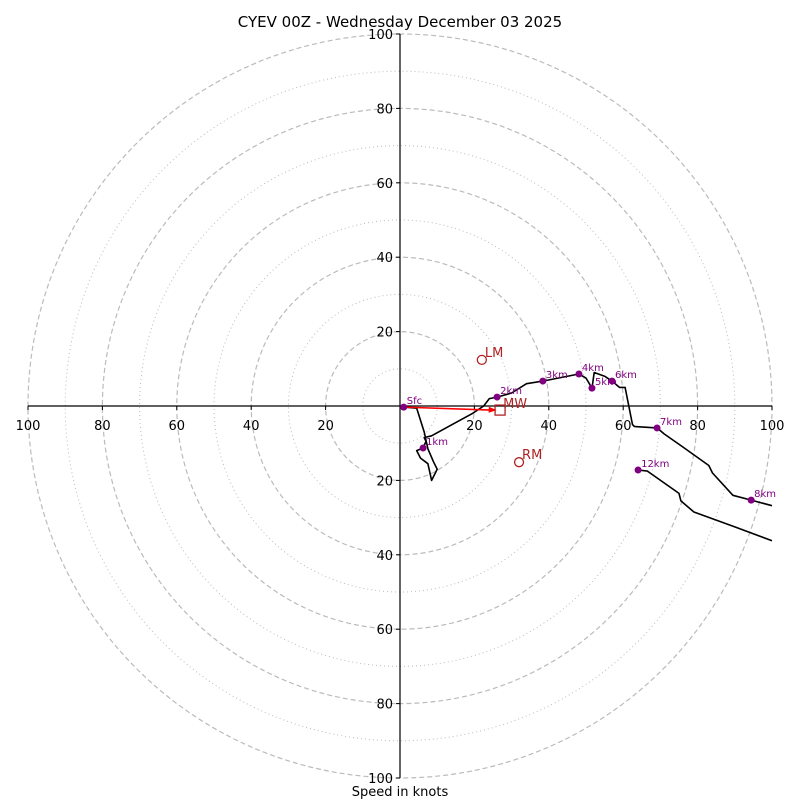 This screenshot has width=800, height=800. I want to click on height-label-7km: 7km, so click(671, 422).